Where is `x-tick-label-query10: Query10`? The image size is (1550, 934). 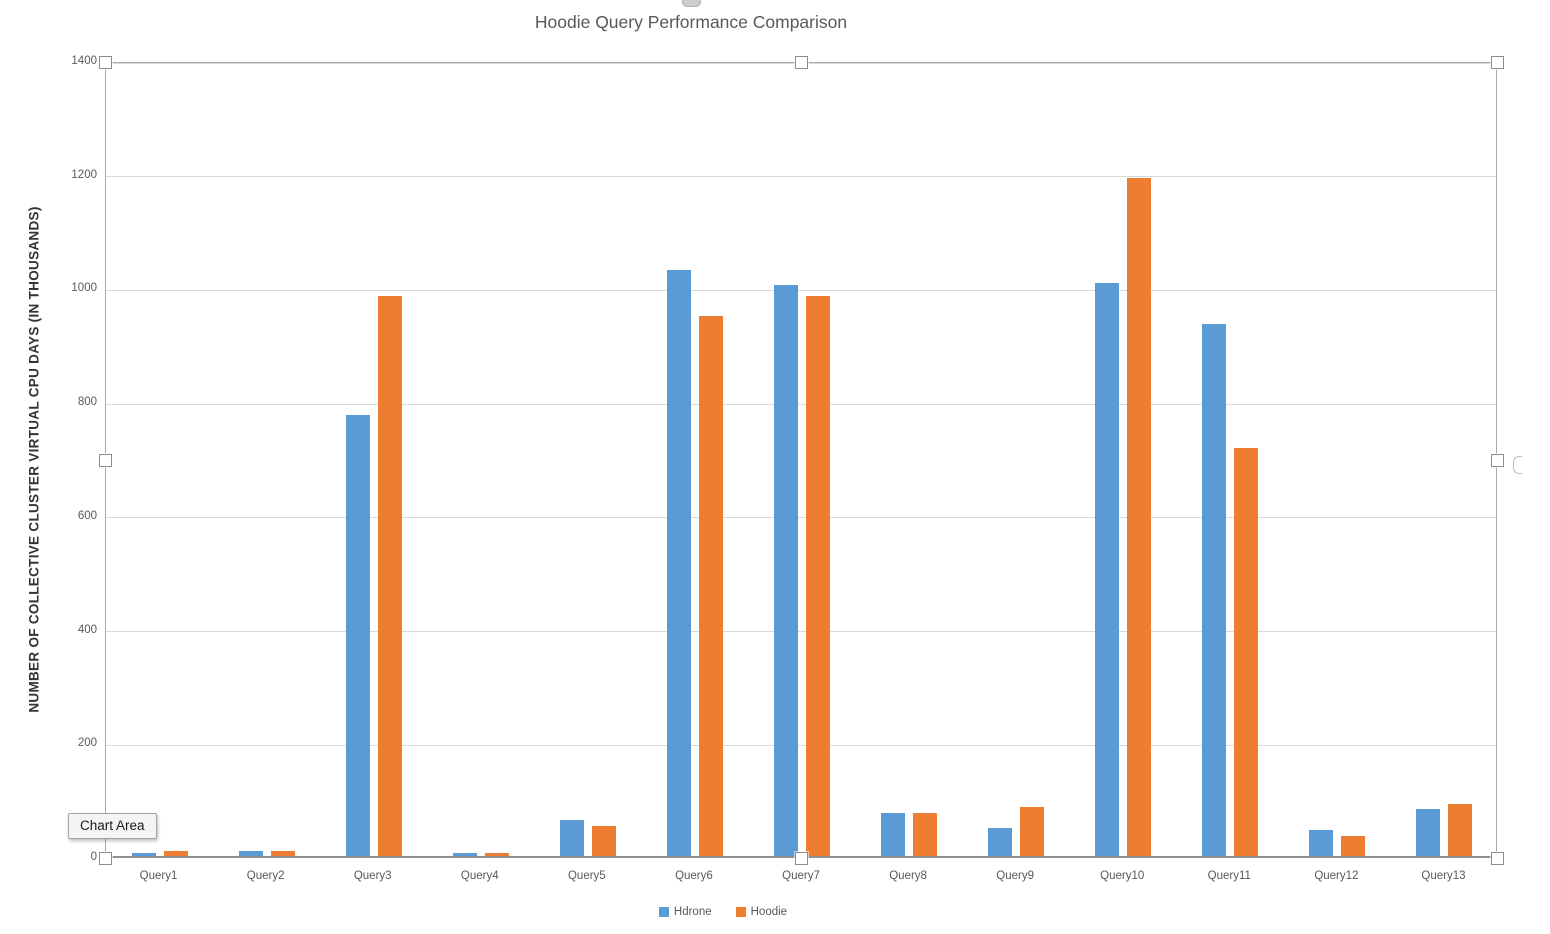
x-tick-label-query10: Query10 is located at coordinates (1122, 876).